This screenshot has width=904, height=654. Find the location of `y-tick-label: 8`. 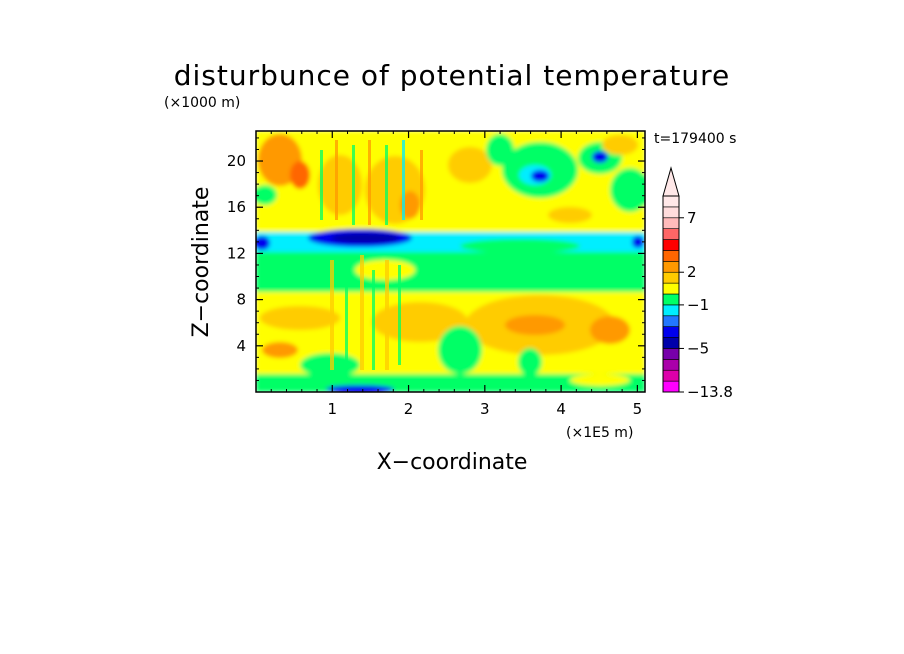

y-tick-label: 8 is located at coordinates (241, 300).